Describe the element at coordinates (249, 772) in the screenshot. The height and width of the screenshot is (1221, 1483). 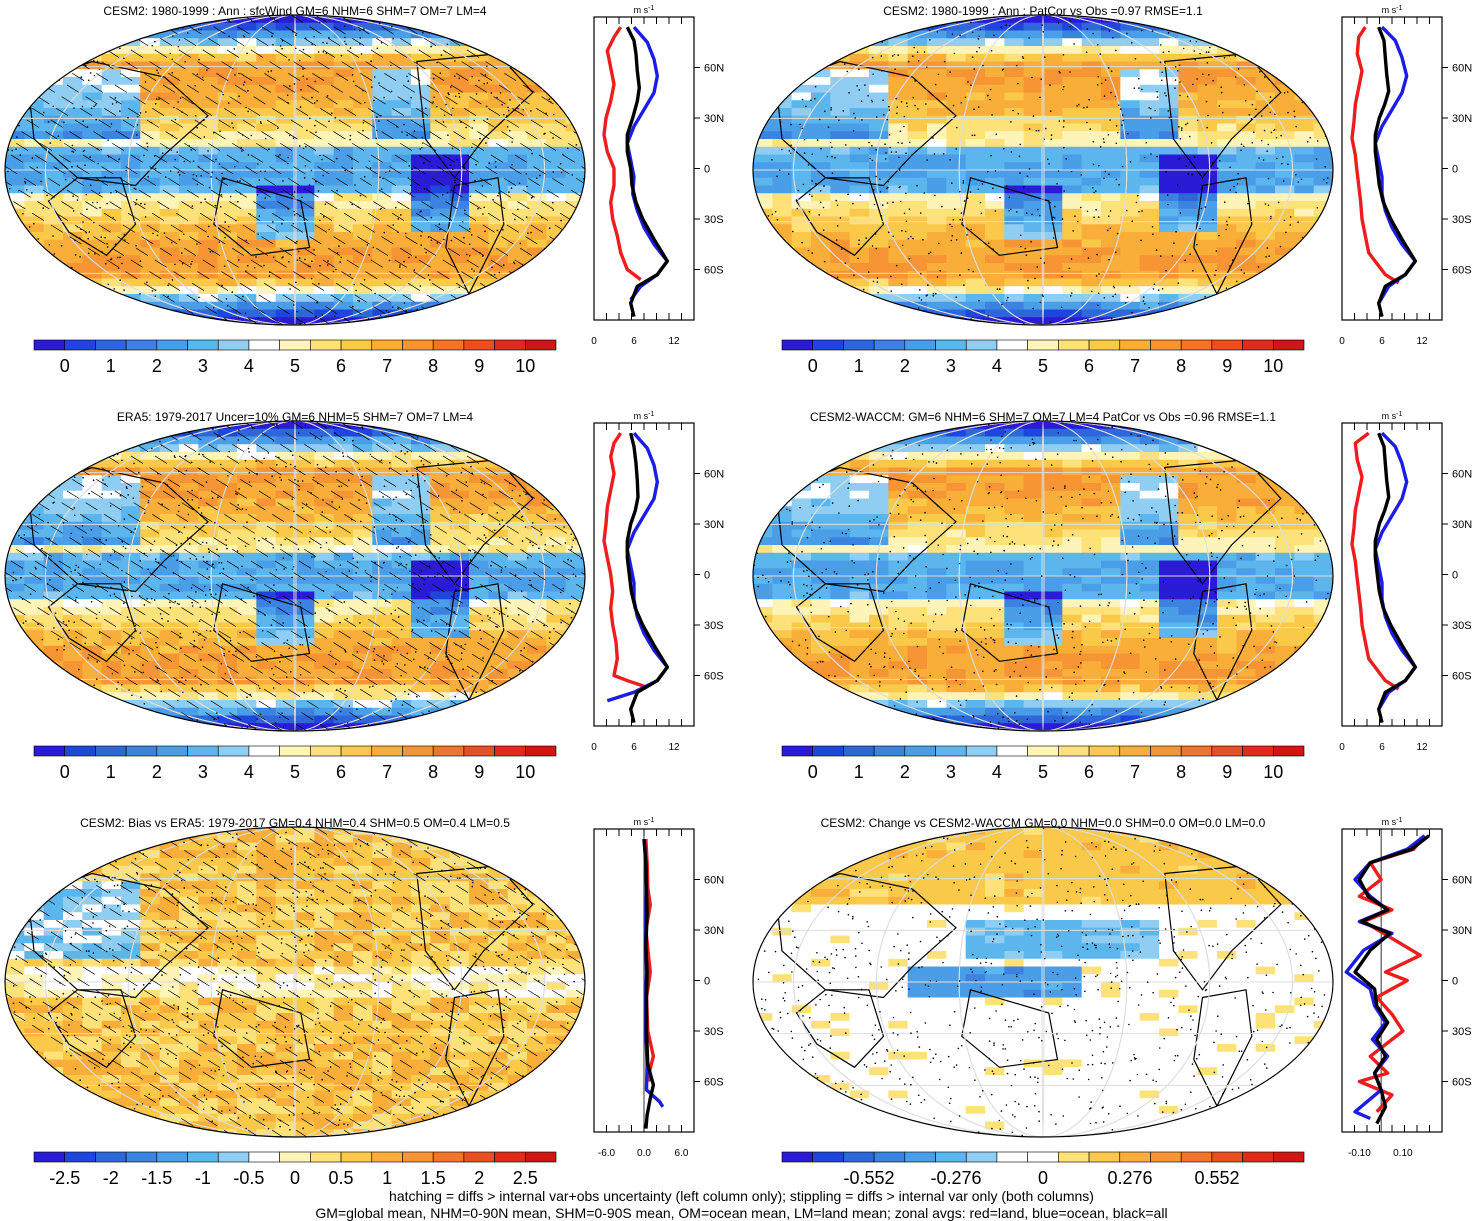
I see `colorbar-tick-label: 4` at that location.